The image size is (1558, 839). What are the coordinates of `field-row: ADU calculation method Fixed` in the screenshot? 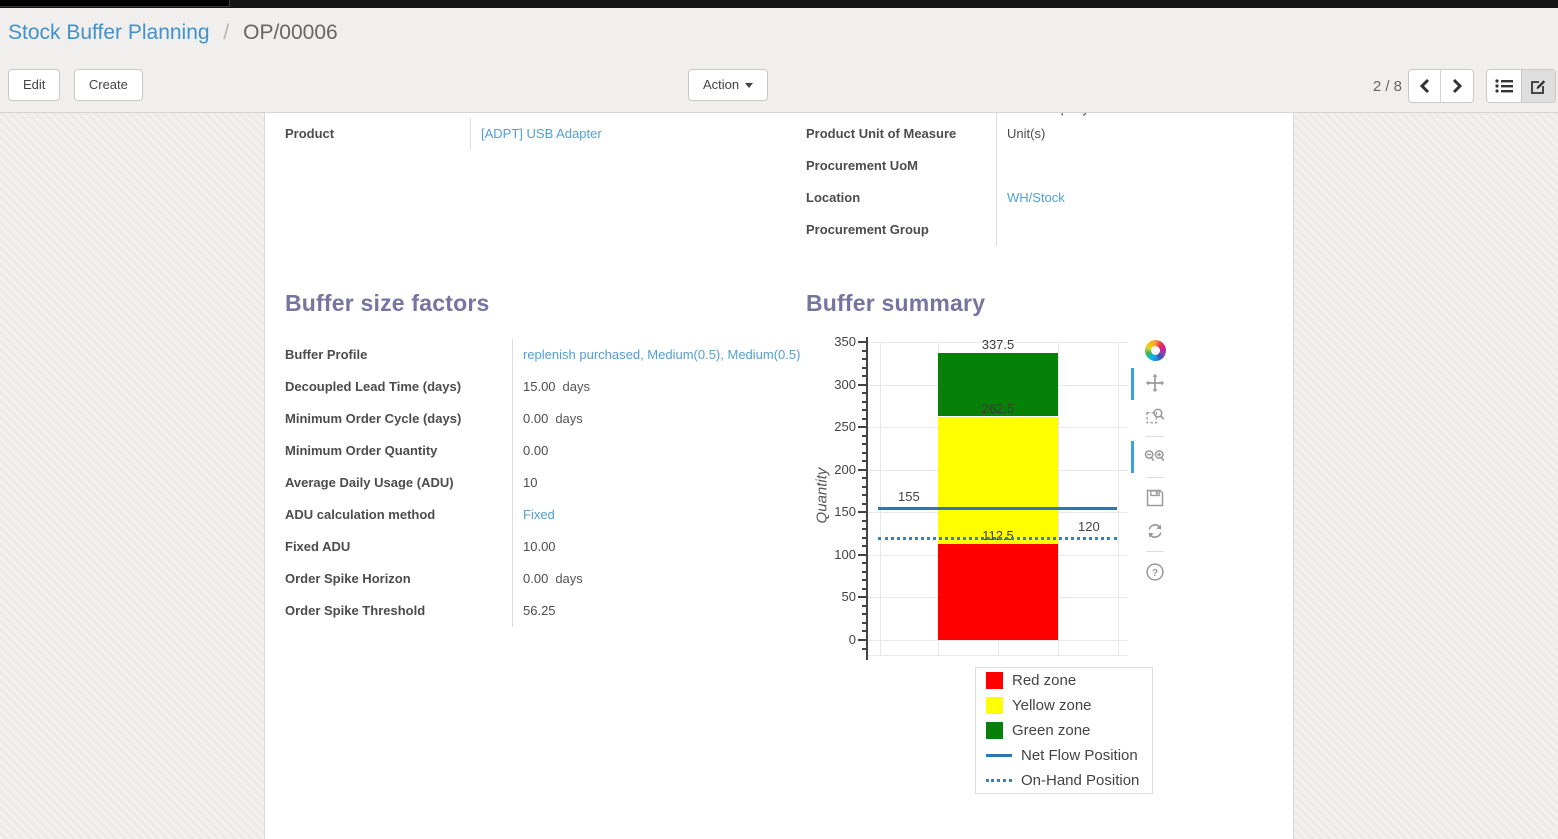 It's located at (545, 515).